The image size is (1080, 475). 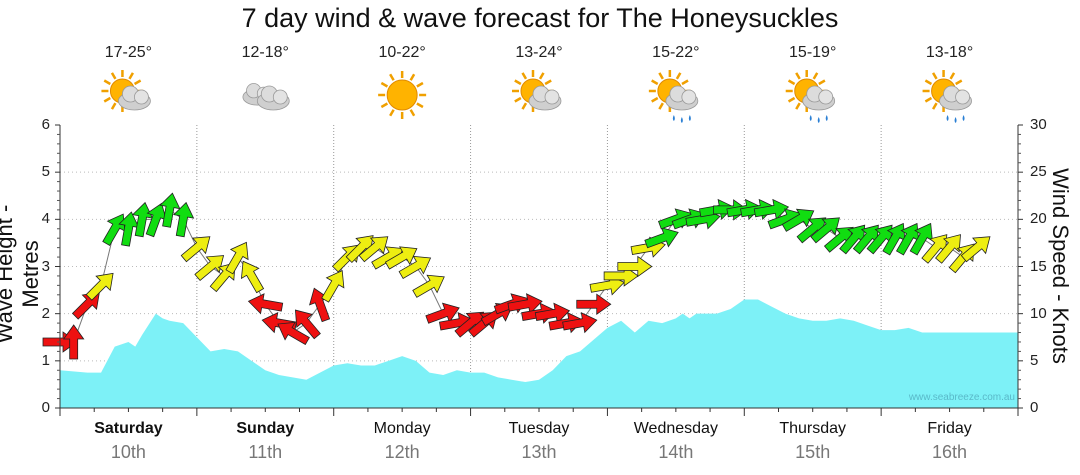 I want to click on cloud-icon, so click(x=266, y=97).